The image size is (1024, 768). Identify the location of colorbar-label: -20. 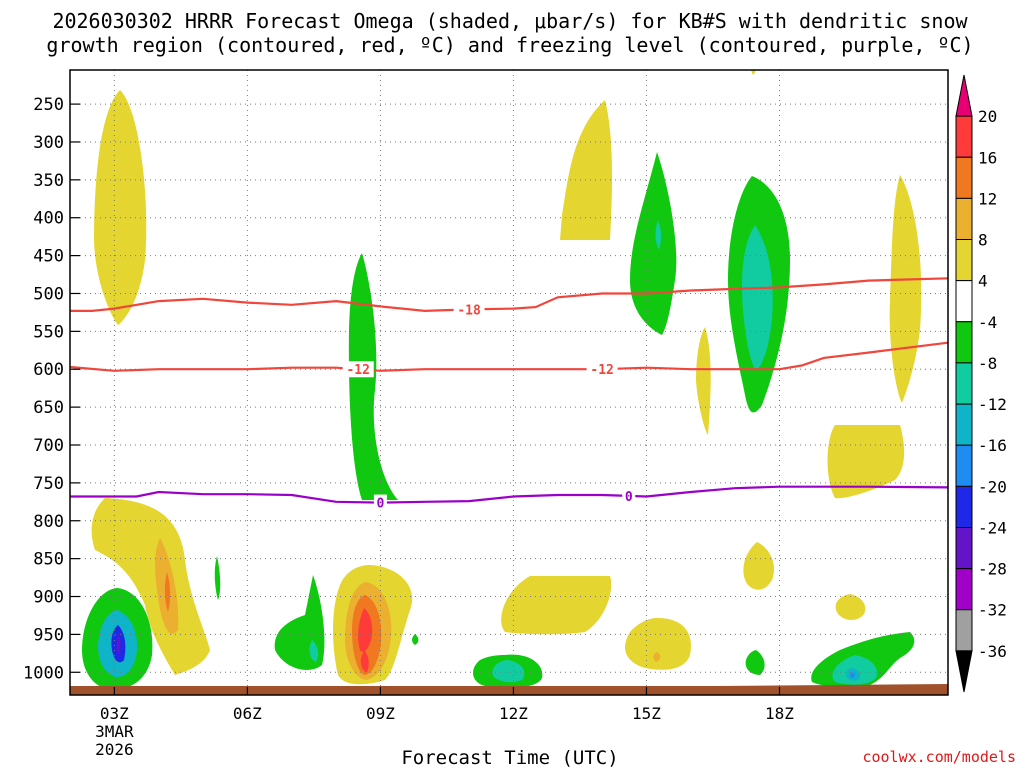
(992, 486).